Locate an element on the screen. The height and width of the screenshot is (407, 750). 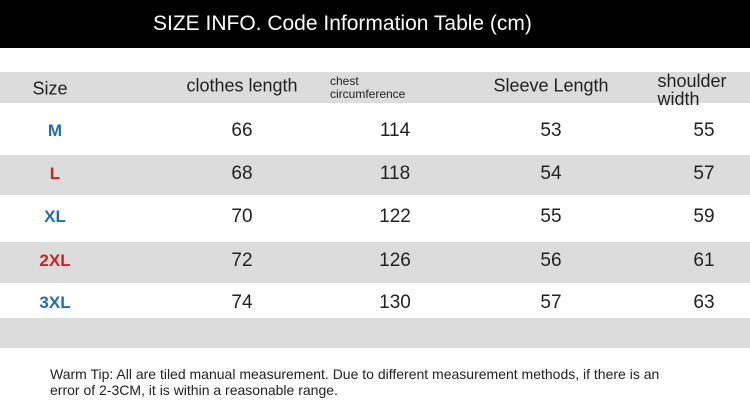
cell-shoulder: 63 is located at coordinates (704, 302).